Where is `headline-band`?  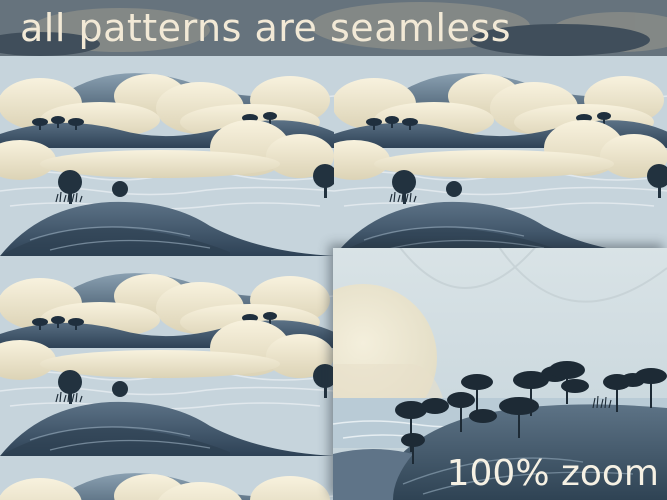
headline-band is located at coordinates (333, 28).